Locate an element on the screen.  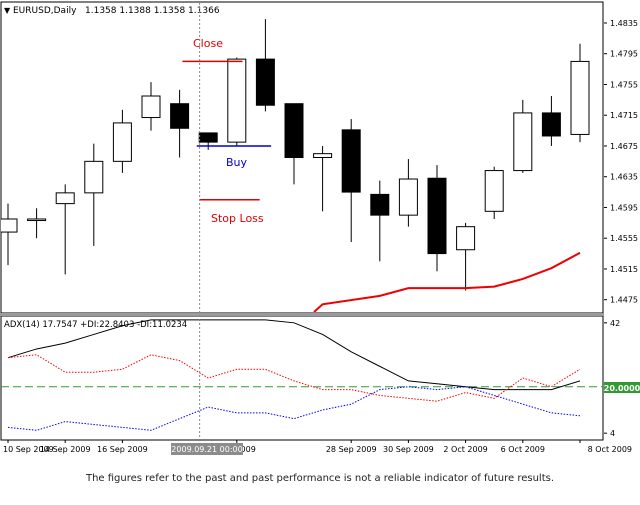
price-tick-label: 1.4555 is located at coordinates (624, 238).